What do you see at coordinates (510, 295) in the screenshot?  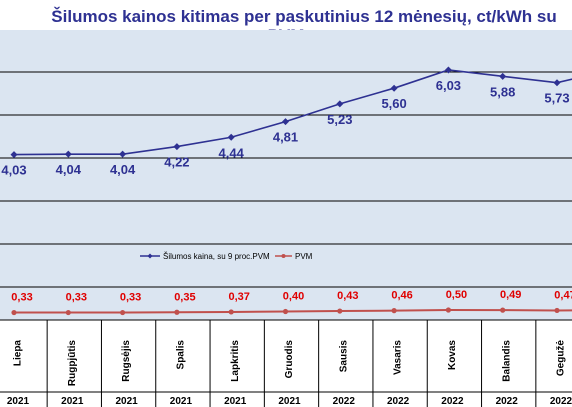 I see `data-label-vat: 0,49` at bounding box center [510, 295].